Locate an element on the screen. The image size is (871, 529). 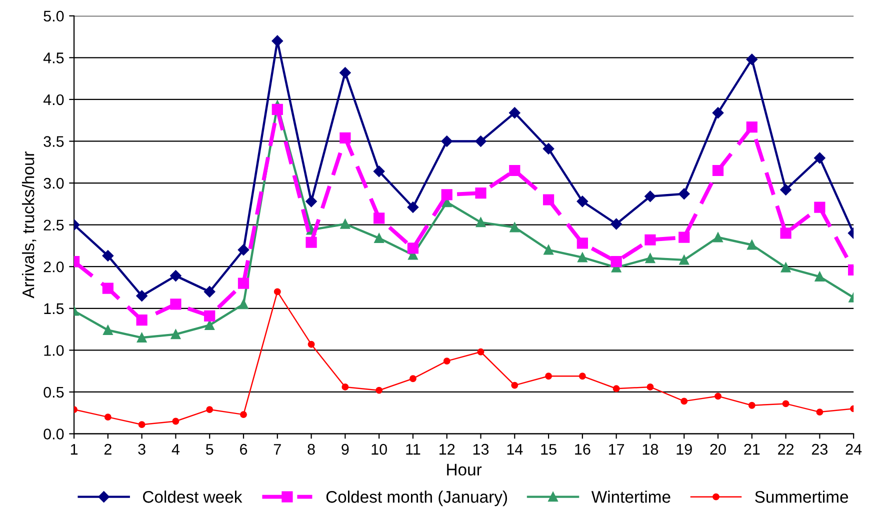
x-tick-label: 20 is located at coordinates (718, 449).